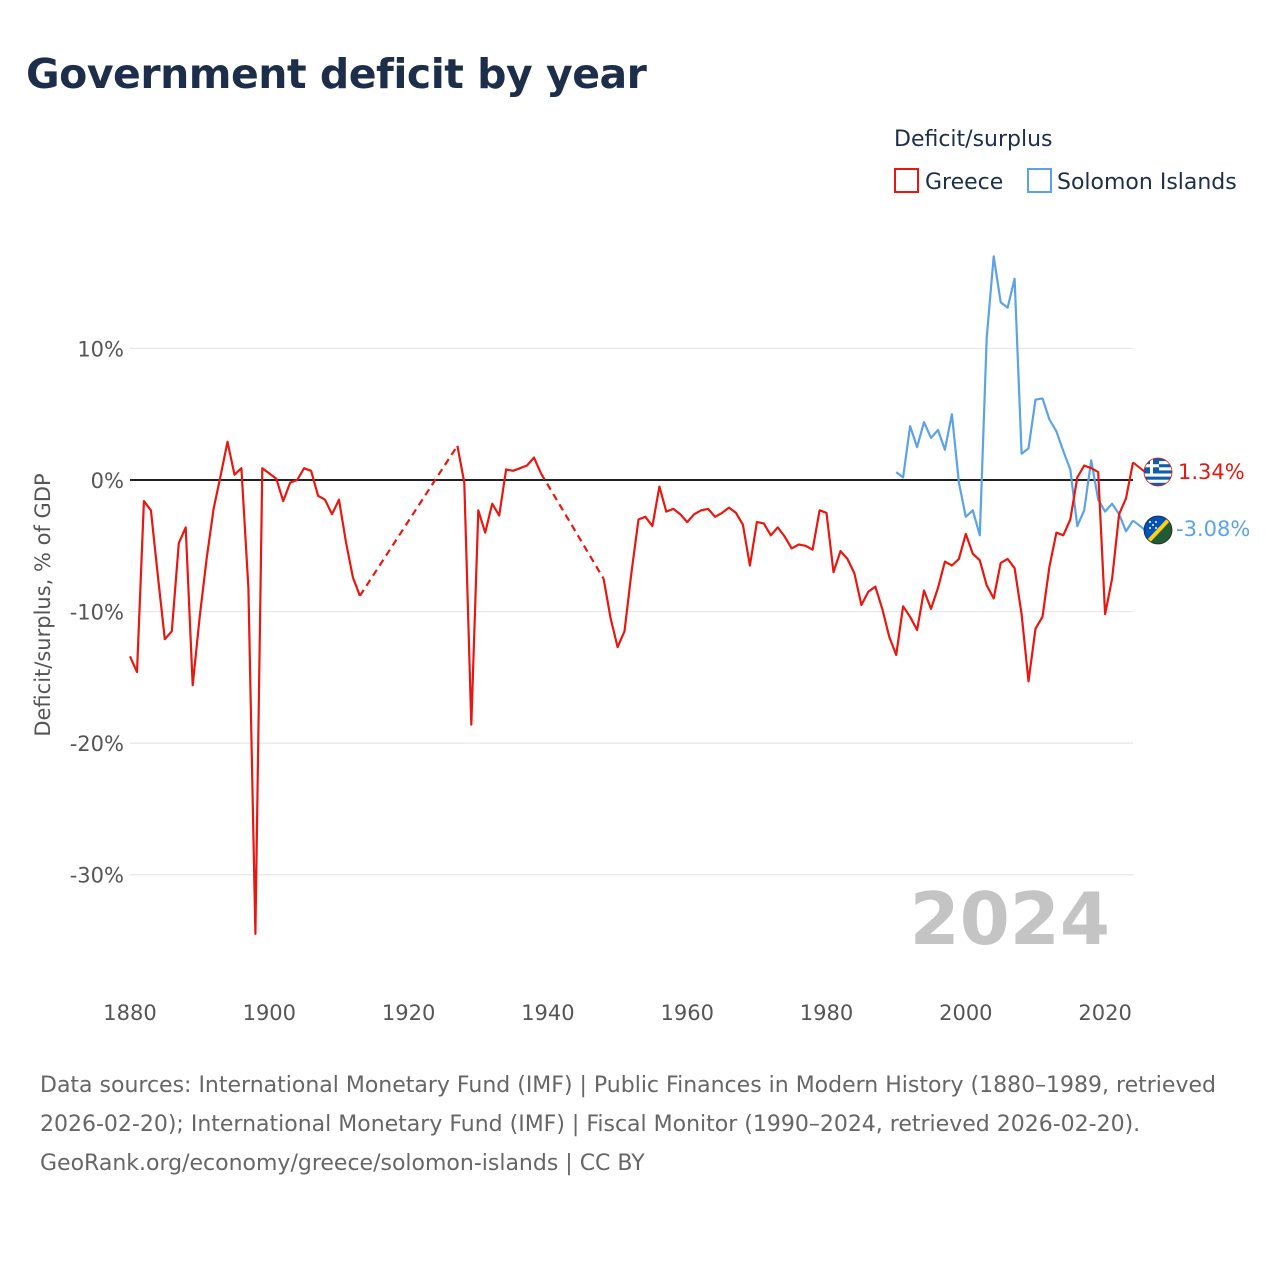 The width and height of the screenshot is (1280, 1280). I want to click on legend-label-solomon-islands: Solomon Islands, so click(1147, 182).